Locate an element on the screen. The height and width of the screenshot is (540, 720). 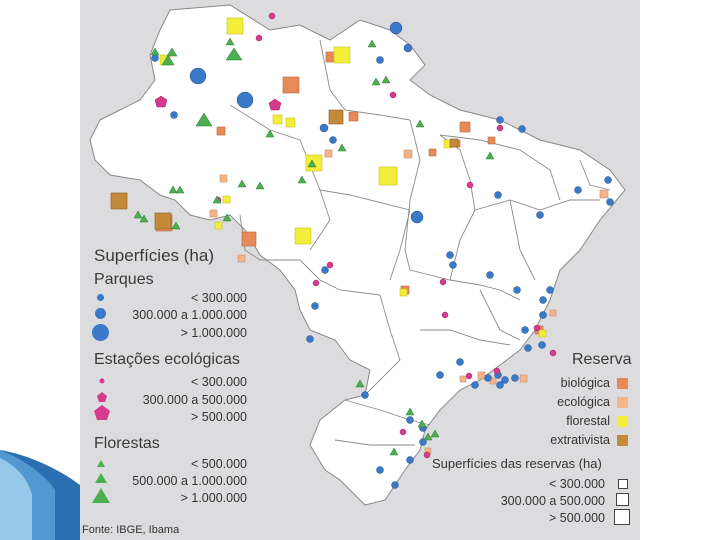
legend-superficies-item-2: 300.000 a 500.000 is located at coordinates (552, 501).